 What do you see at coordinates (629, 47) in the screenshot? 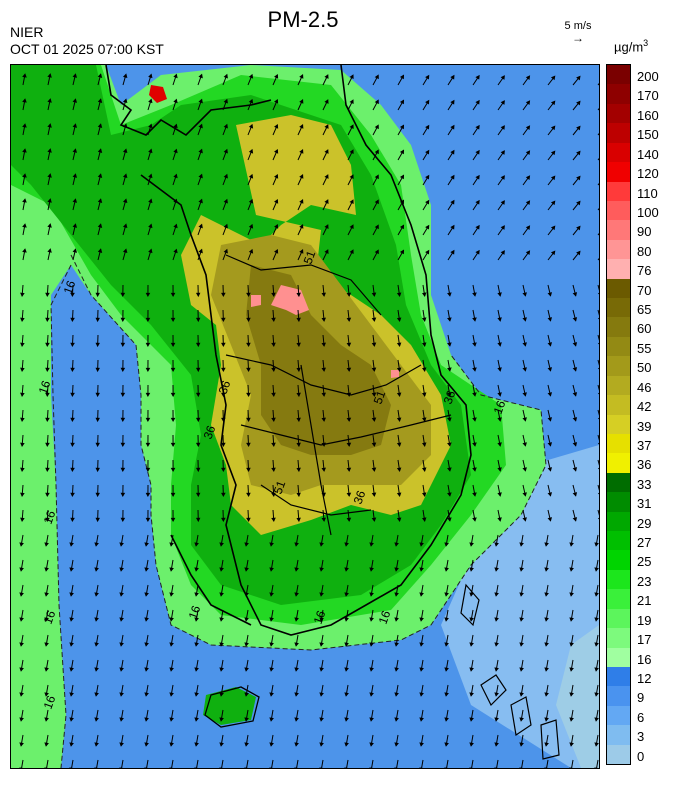
I see `unit-base: µg/m` at bounding box center [629, 47].